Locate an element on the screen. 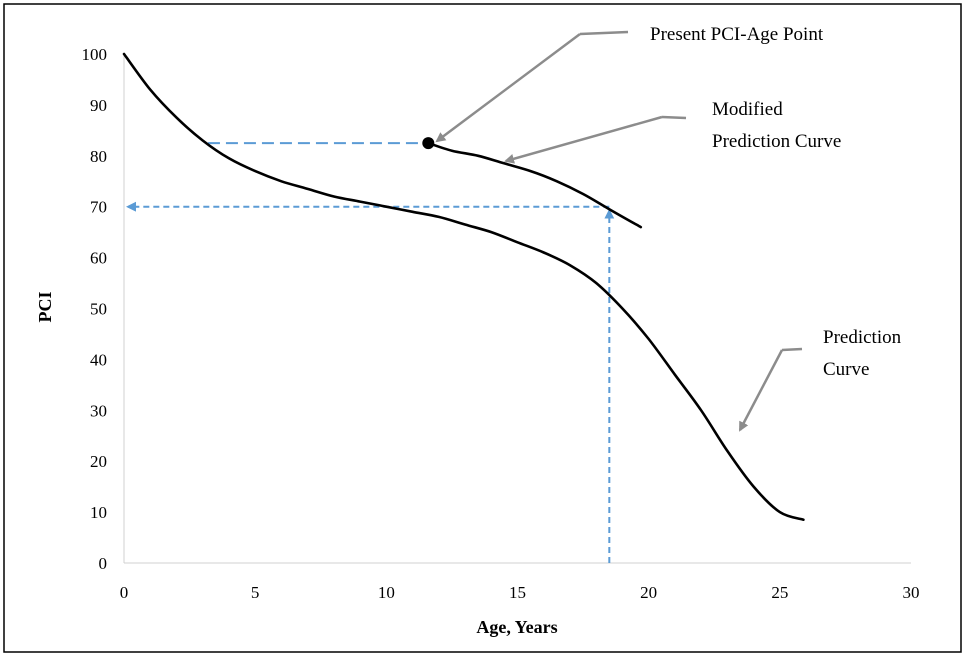 Image resolution: width=965 pixels, height=656 pixels. prediction-curve-label-line1: Prediction is located at coordinates (862, 337).